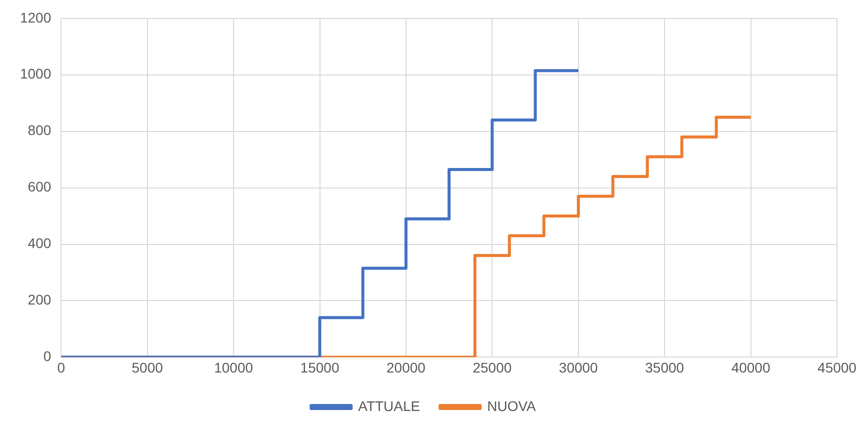  What do you see at coordinates (234, 367) in the screenshot?
I see `x-tick-label: 10000` at bounding box center [234, 367].